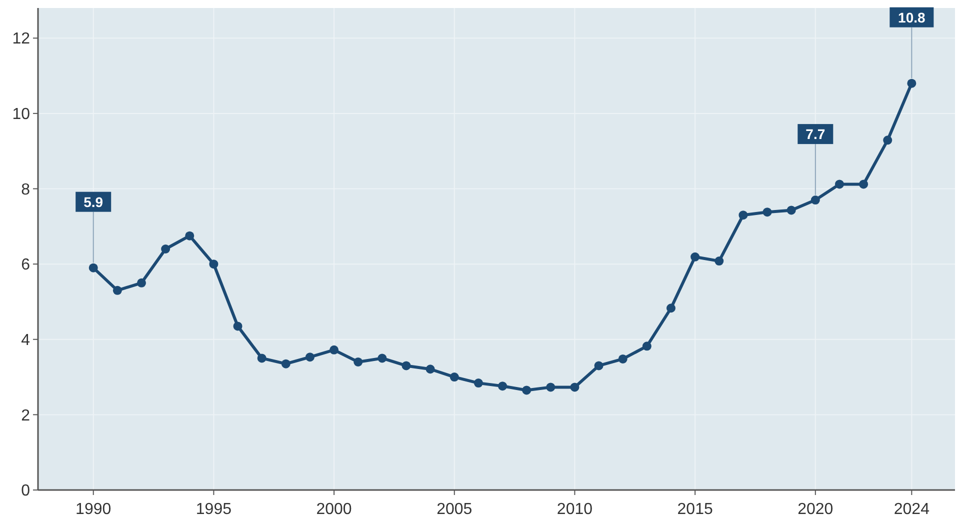 This screenshot has height=523, width=957. Describe the element at coordinates (214, 509) in the screenshot. I see `x-tick-label: 1995` at that location.